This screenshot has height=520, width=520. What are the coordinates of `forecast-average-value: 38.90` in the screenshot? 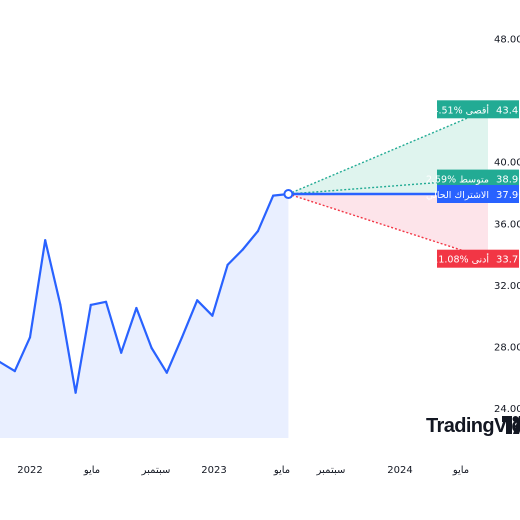 It's located at (508, 180).